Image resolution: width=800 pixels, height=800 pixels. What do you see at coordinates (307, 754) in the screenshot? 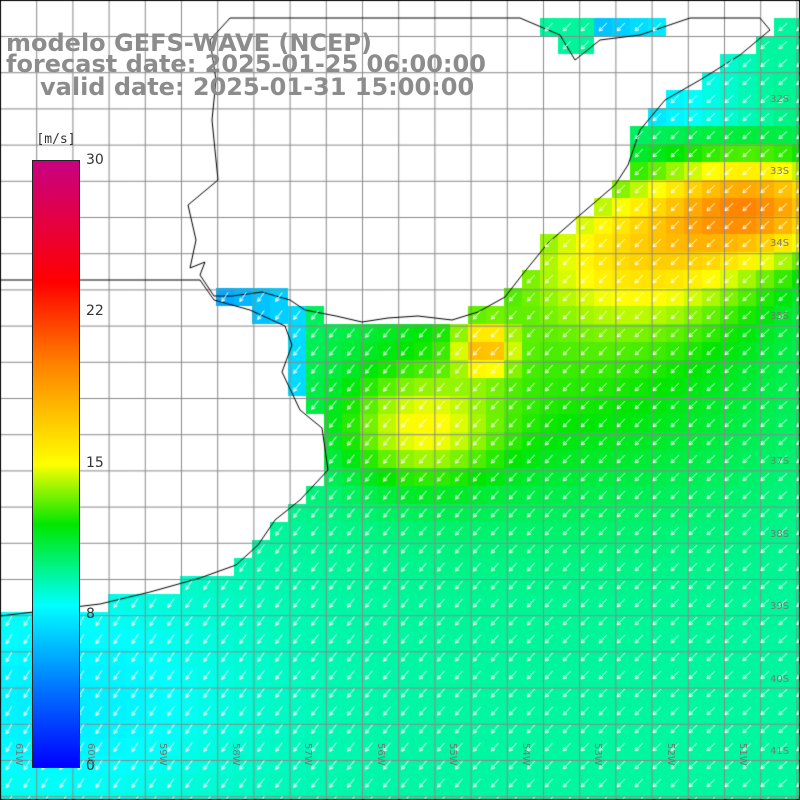
I see `lon-label-57w: 57W` at bounding box center [307, 754].